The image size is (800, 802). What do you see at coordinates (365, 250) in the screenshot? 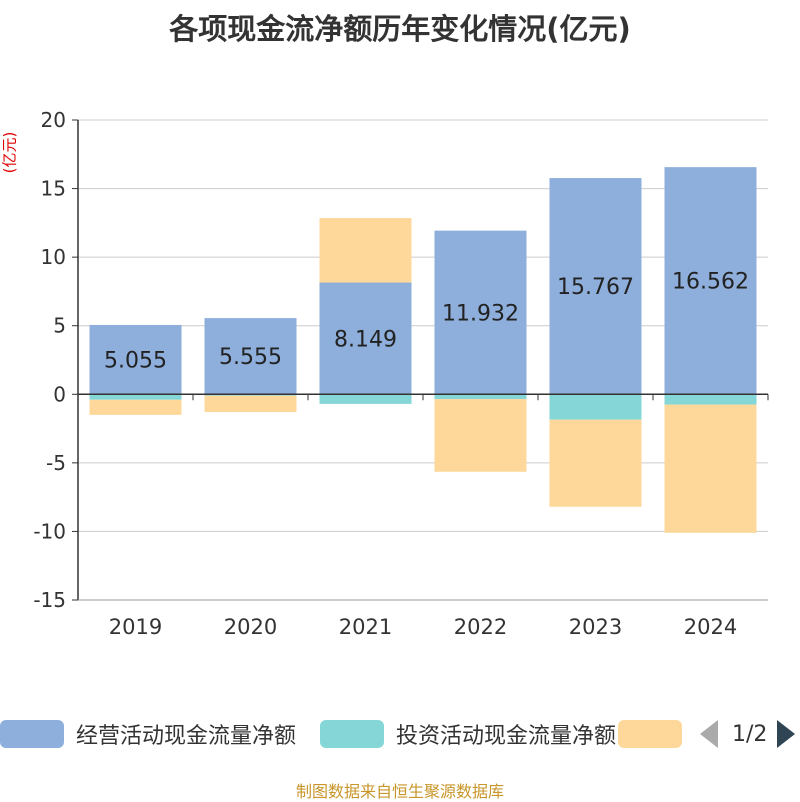
I see `bar-series2-2021` at bounding box center [365, 250].